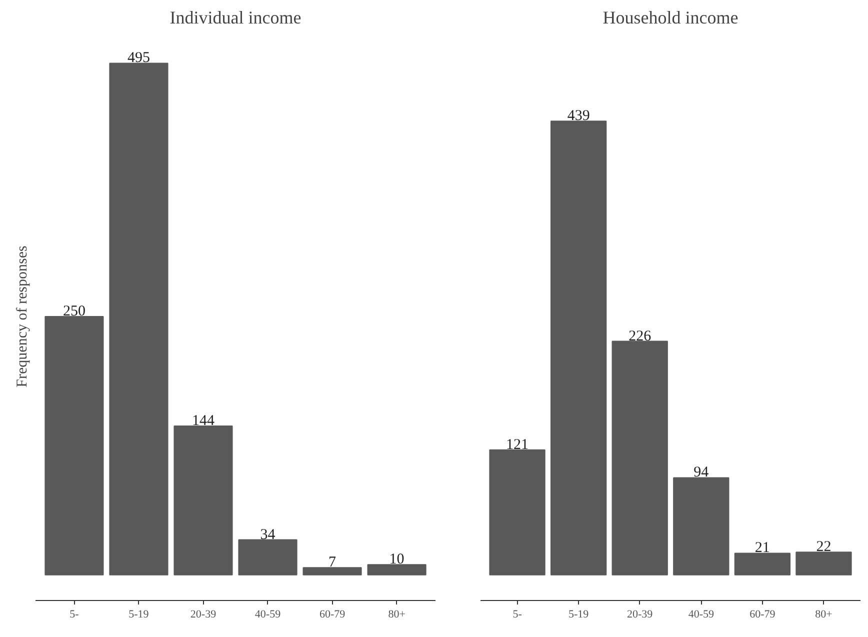  Describe the element at coordinates (824, 547) in the screenshot. I see `data-label: 22` at that location.